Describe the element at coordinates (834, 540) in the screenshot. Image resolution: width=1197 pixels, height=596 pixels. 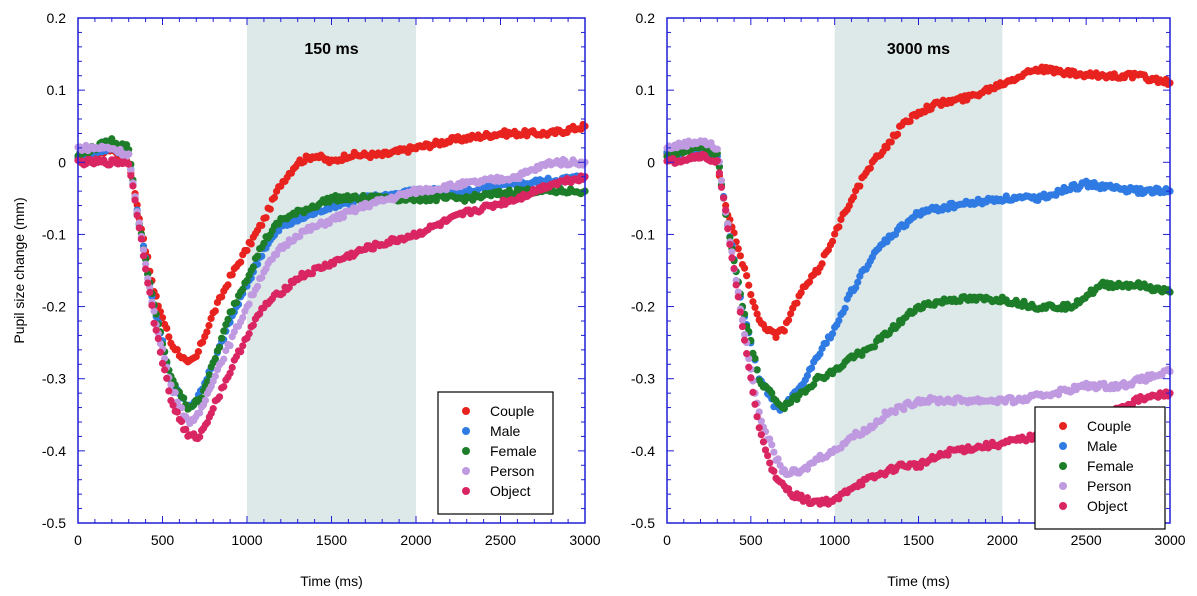
I see `x-tick-label: 1000` at that location.